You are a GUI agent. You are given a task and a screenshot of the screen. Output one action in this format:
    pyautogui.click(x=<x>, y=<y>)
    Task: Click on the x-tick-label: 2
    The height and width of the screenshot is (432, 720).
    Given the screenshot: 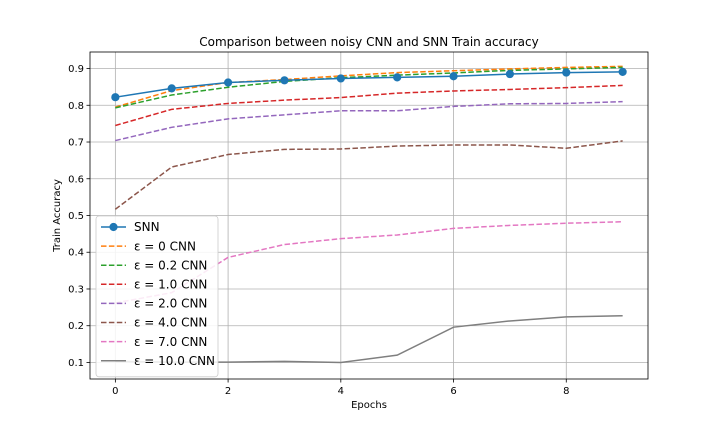 What is the action you would take?
    pyautogui.click(x=228, y=391)
    